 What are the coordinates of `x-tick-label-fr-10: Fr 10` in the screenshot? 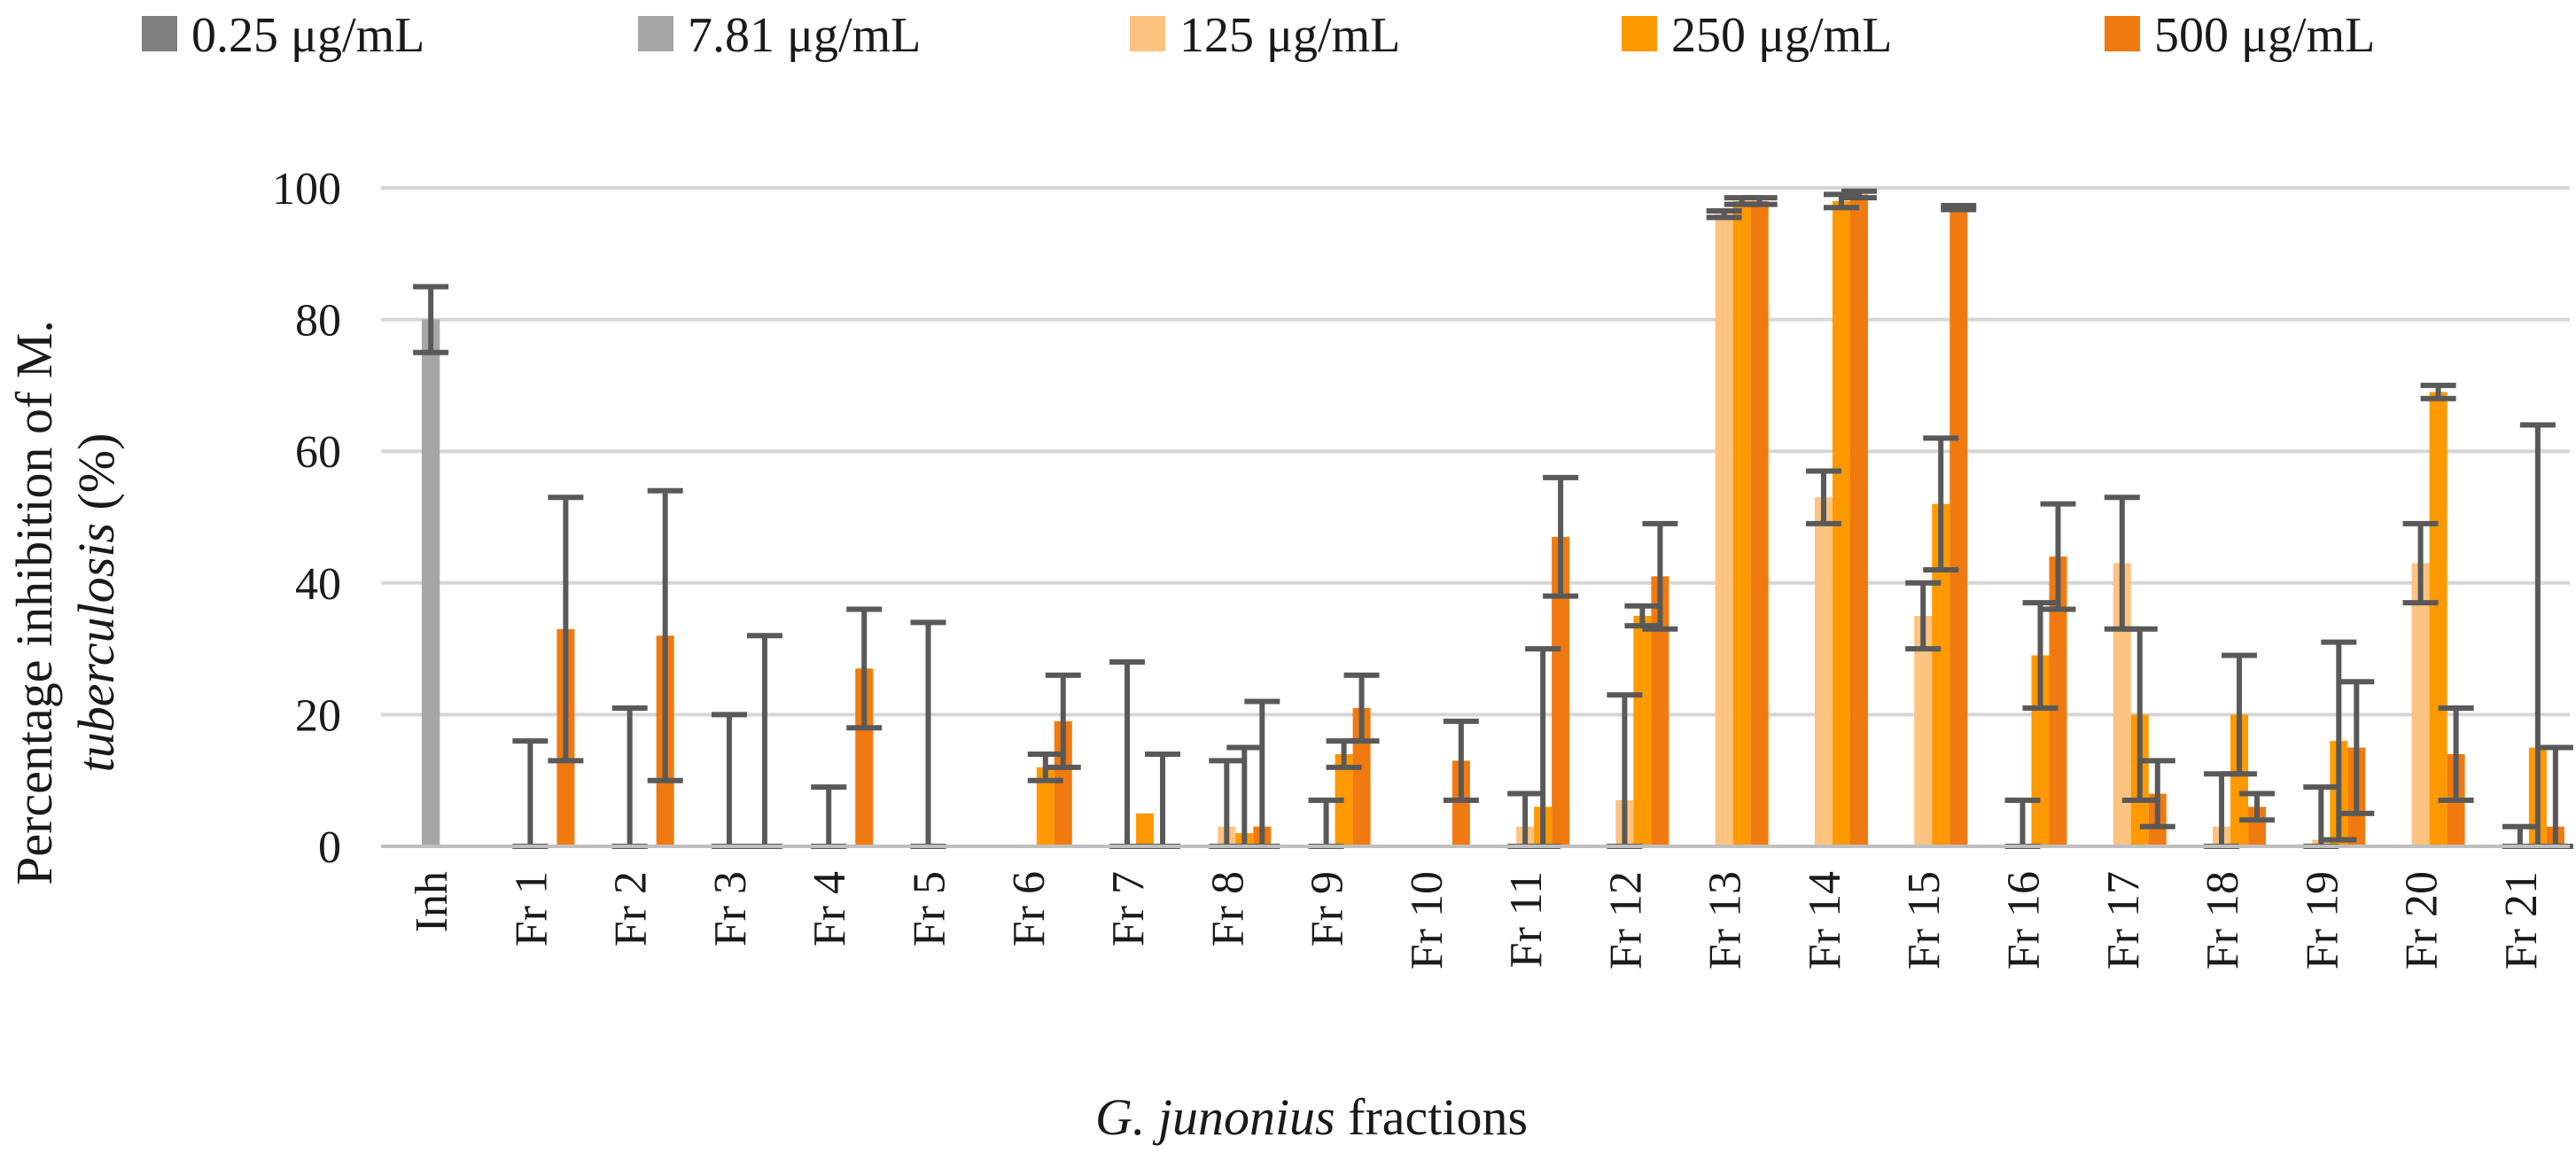 It's located at (1427, 920).